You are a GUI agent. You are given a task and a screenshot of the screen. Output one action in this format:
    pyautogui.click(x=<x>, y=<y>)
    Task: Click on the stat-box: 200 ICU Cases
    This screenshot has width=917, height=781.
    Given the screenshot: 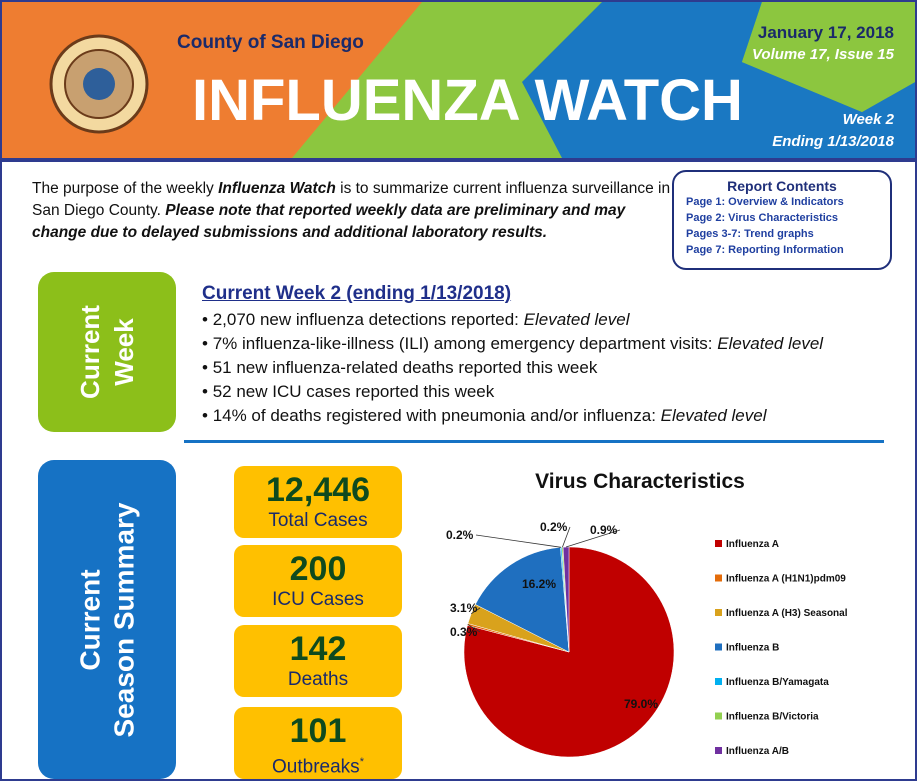 What is the action you would take?
    pyautogui.click(x=318, y=581)
    